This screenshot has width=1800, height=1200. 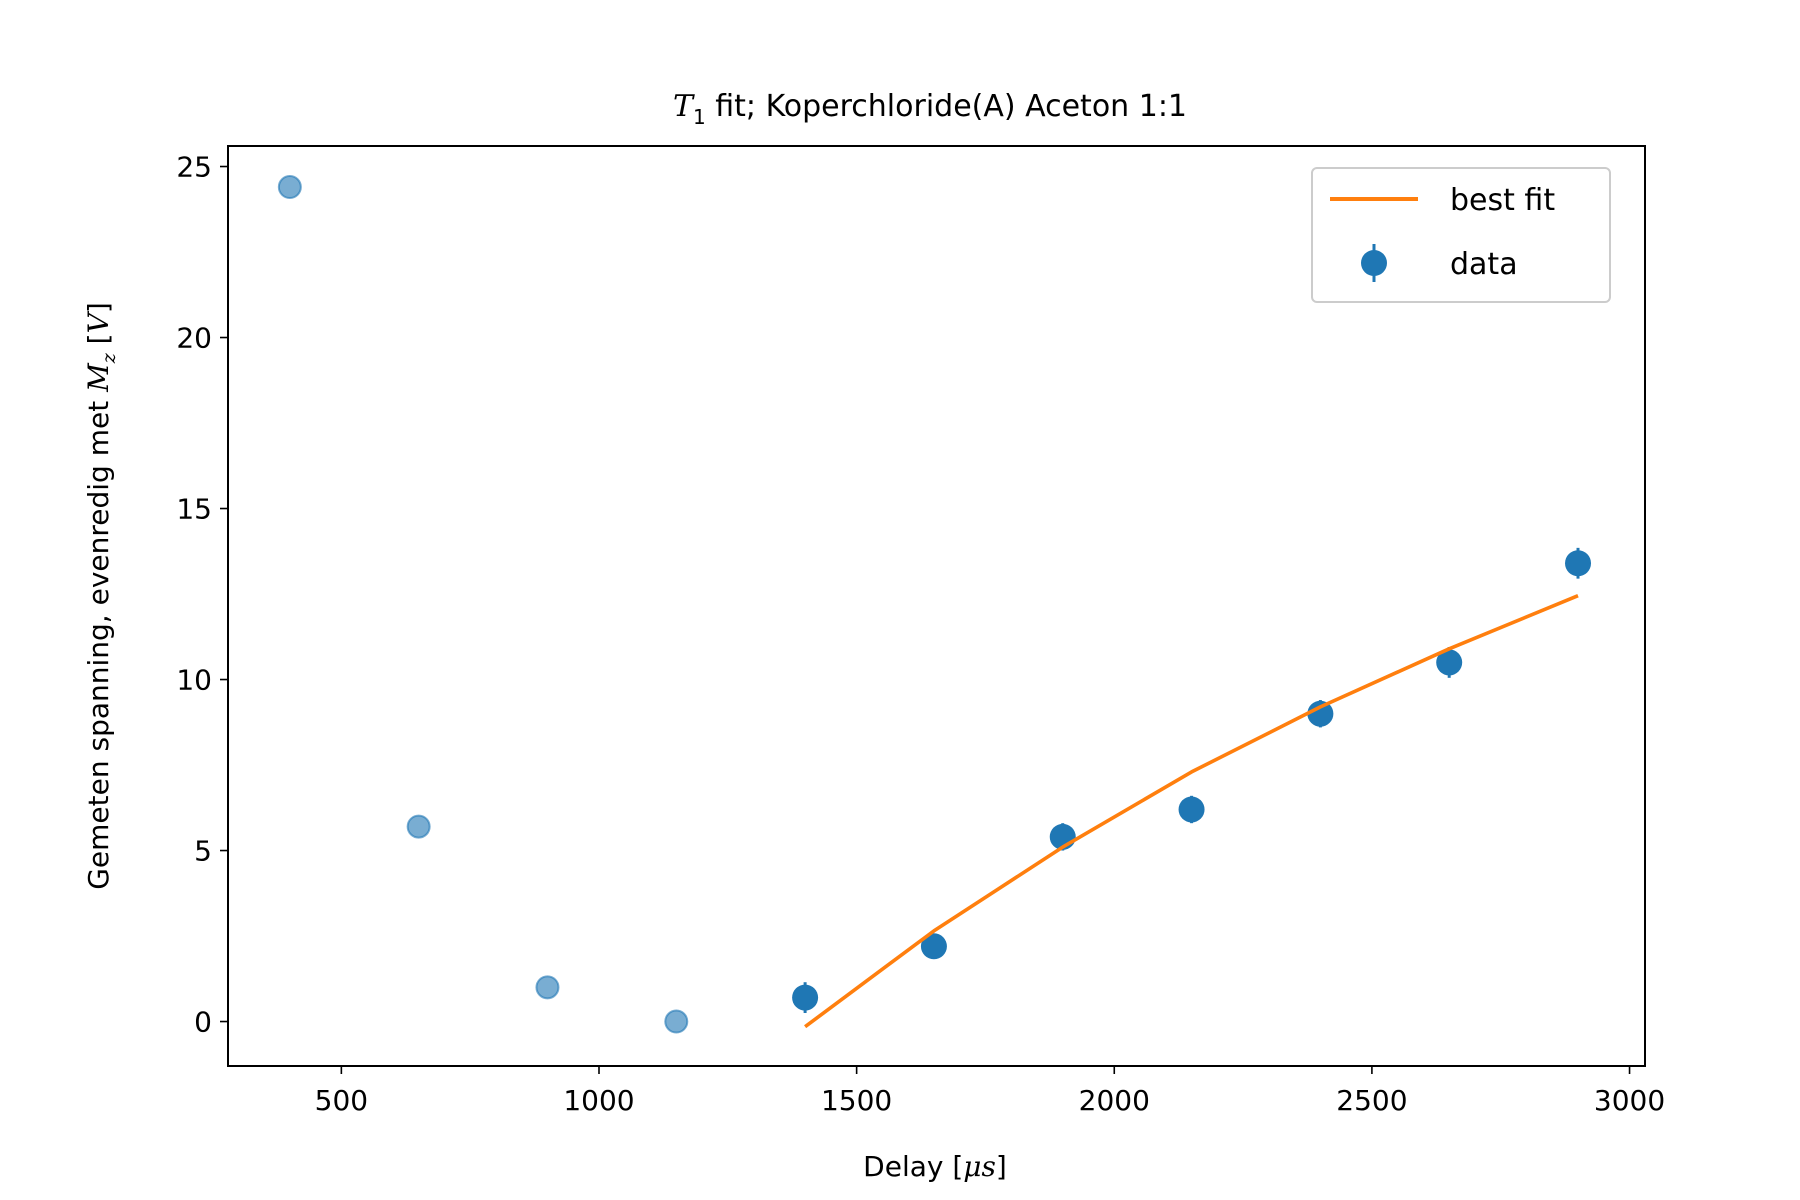 What do you see at coordinates (194, 167) in the screenshot?
I see `y-tick-label: 25` at bounding box center [194, 167].